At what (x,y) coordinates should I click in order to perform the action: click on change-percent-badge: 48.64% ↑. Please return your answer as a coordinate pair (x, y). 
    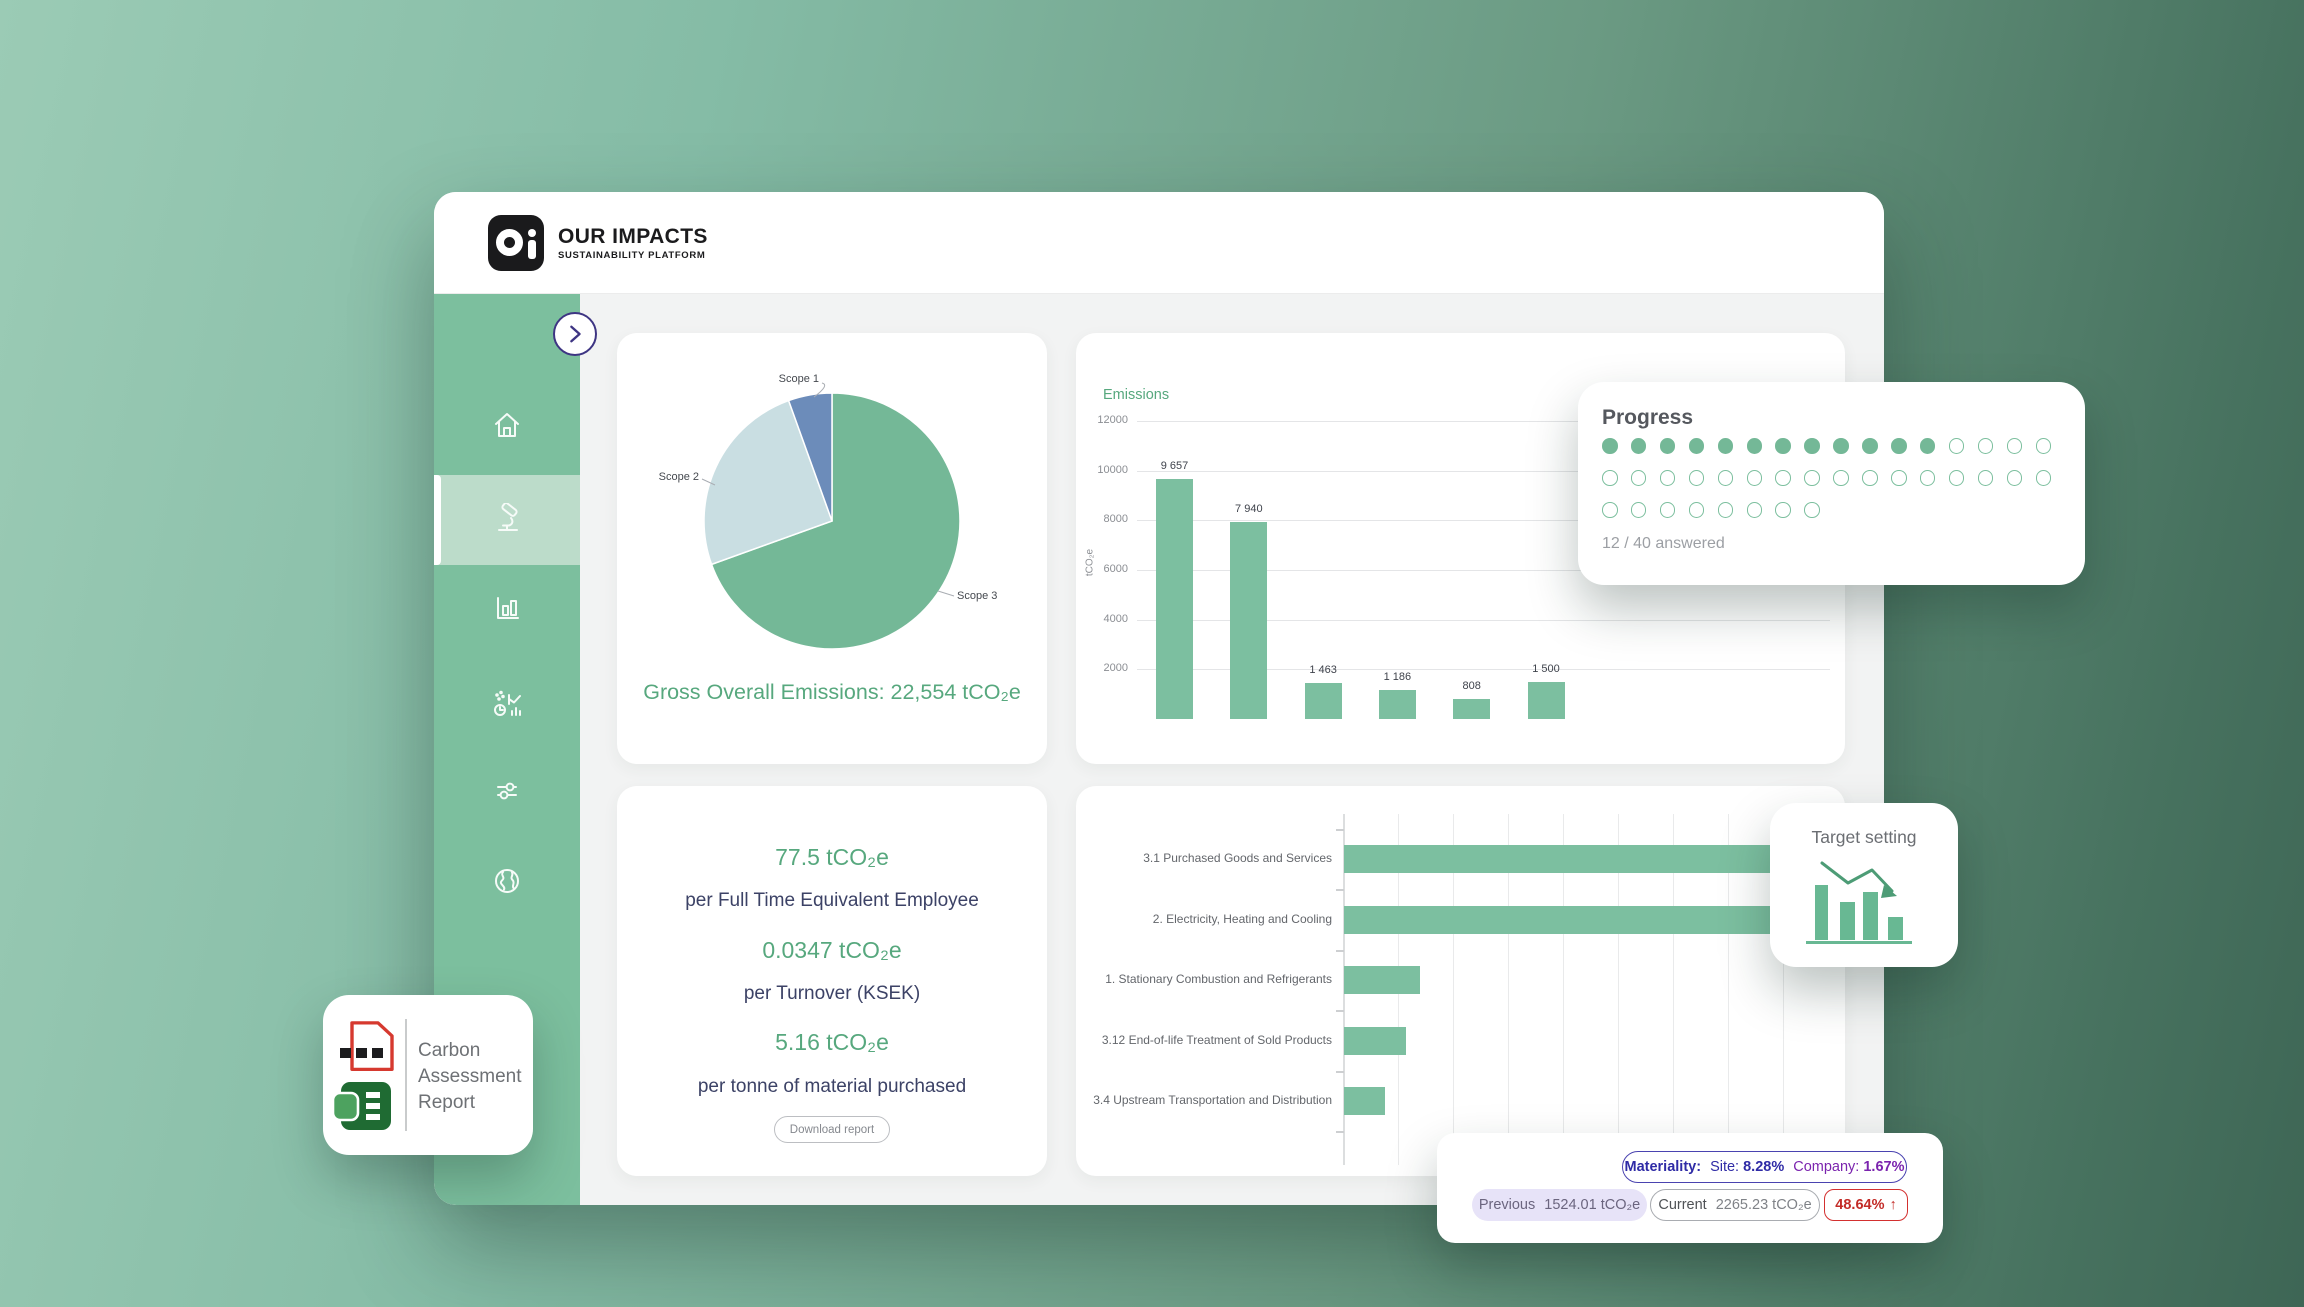
    Looking at the image, I should click on (1866, 1205).